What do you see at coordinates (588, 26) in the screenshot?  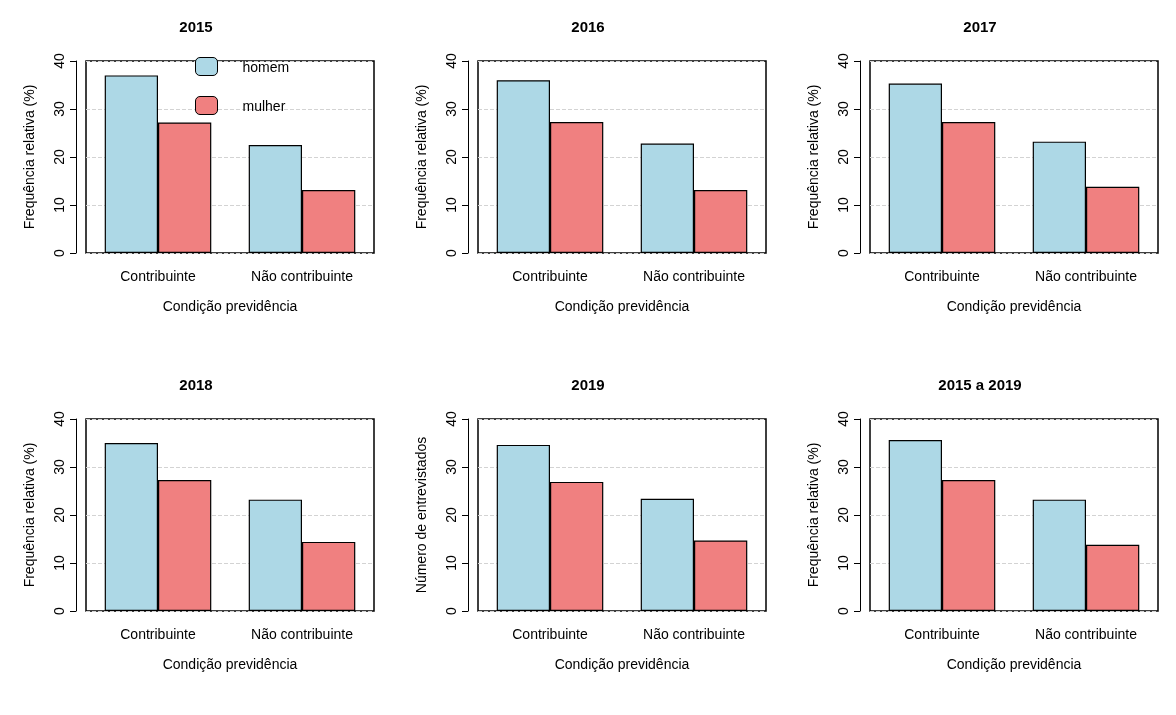 I see `chart-title: 2016` at bounding box center [588, 26].